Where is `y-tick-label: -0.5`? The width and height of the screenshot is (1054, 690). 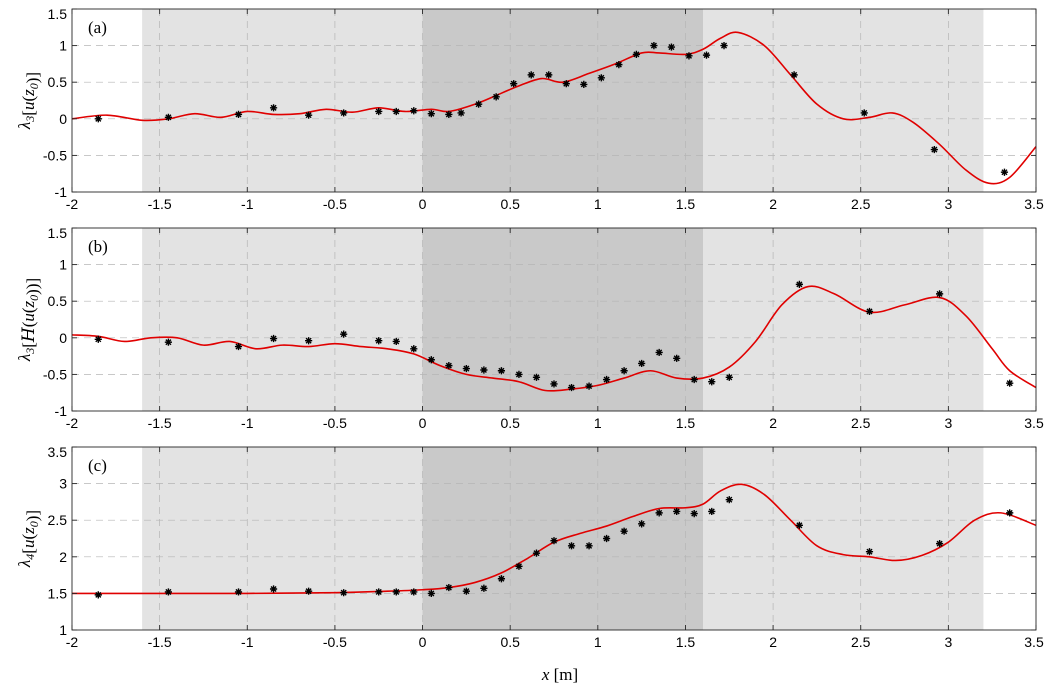 y-tick-label: -0.5 is located at coordinates (55, 155).